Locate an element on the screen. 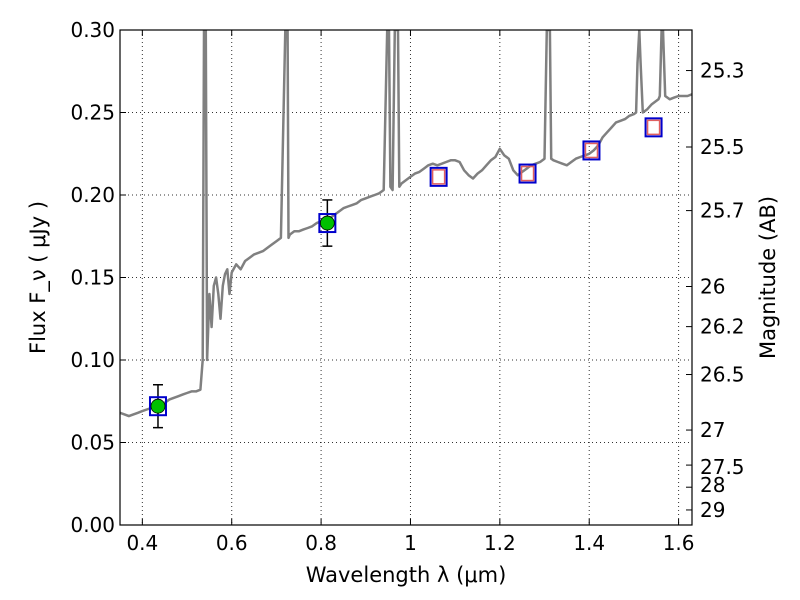  magnitude-tick-label: 25.3 is located at coordinates (722, 71).